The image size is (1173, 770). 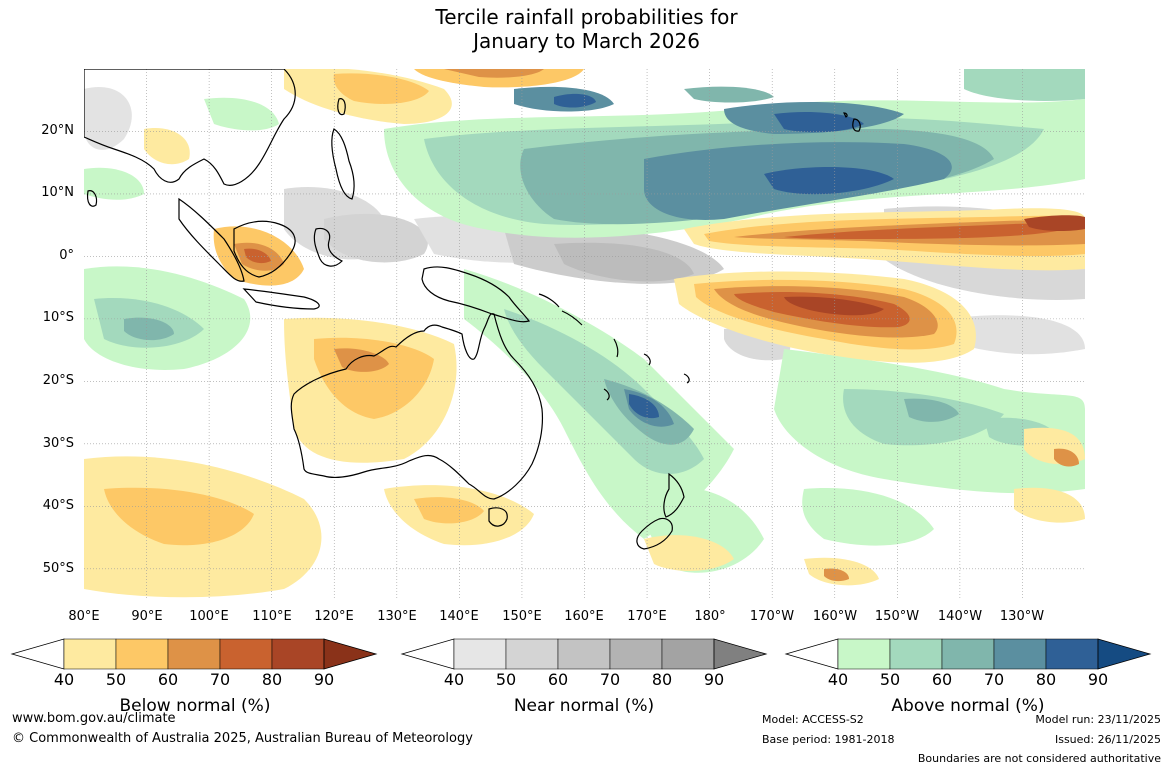 What do you see at coordinates (328, 247) in the screenshot?
I see `sulawesi-coastline` at bounding box center [328, 247].